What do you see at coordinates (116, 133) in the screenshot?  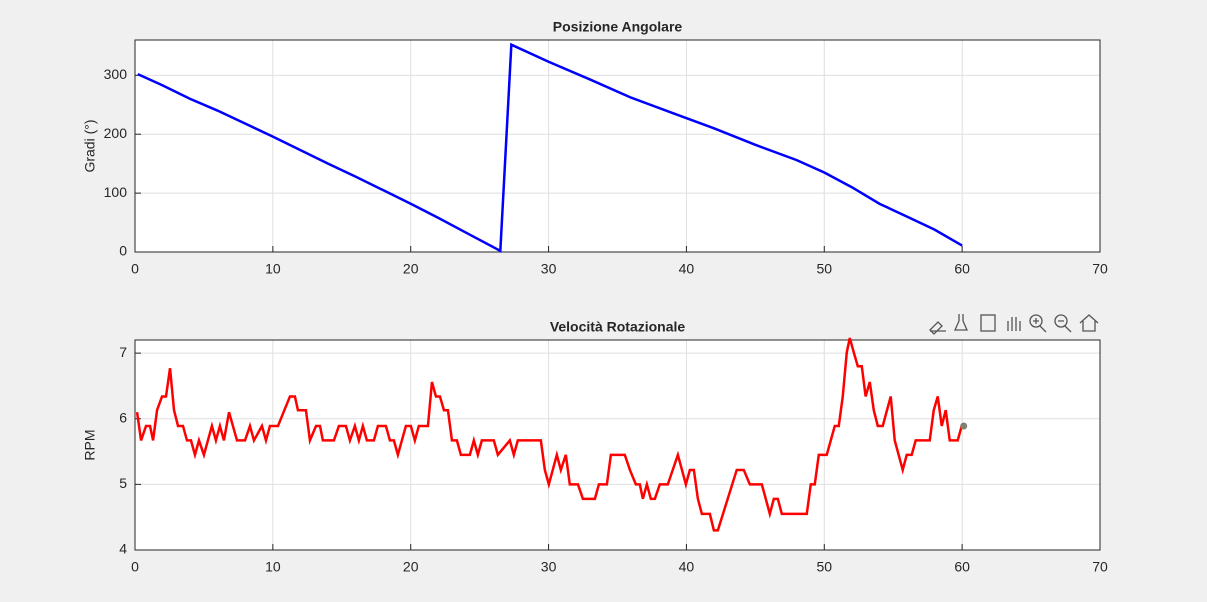 I see `y-tick-label: 200` at bounding box center [116, 133].